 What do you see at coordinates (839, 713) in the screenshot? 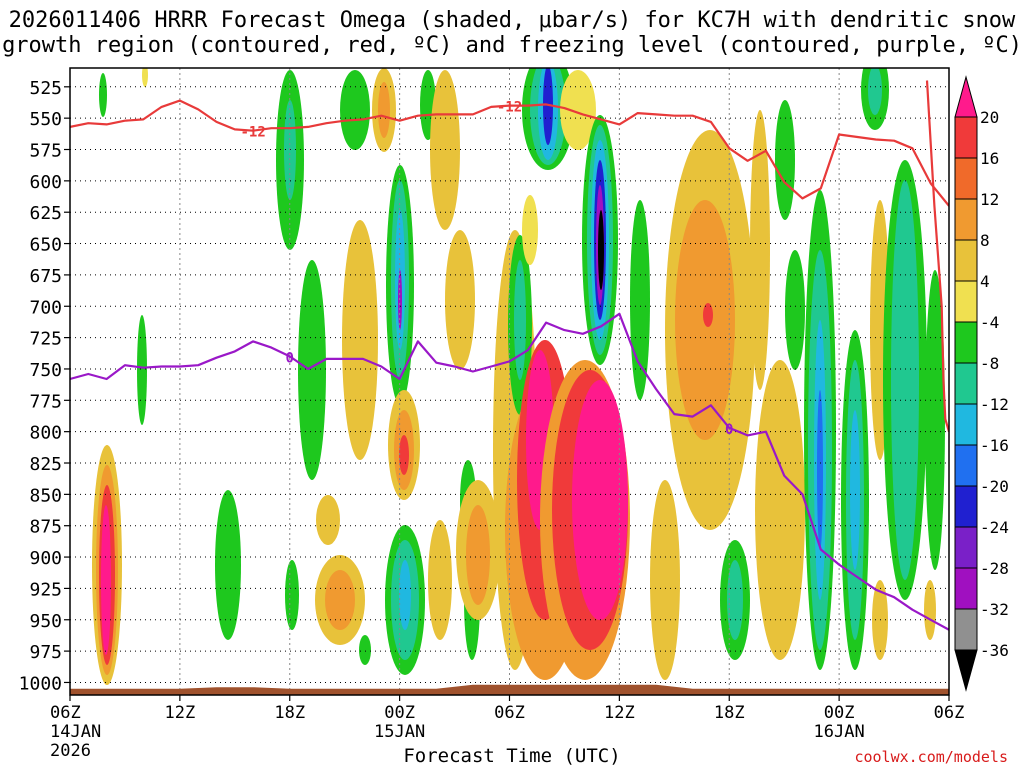
I see `x-tick-label-7: 00Z` at bounding box center [839, 713].